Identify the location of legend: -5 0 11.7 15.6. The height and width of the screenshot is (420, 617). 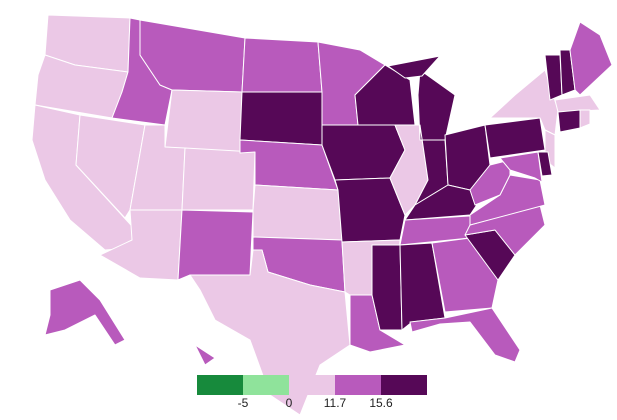
(312, 392).